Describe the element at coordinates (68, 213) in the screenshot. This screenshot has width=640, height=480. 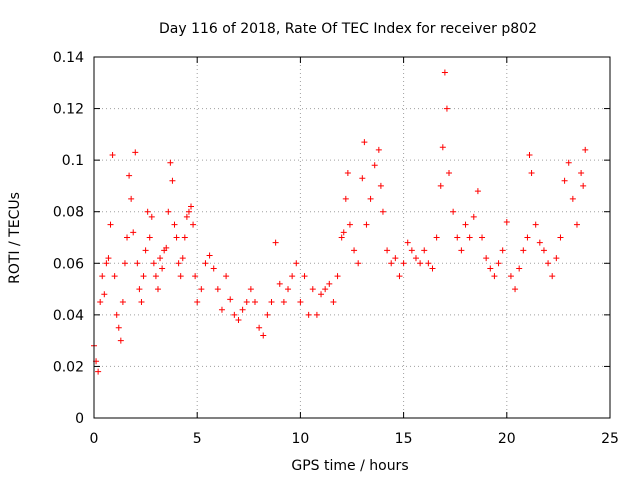
I see `y-tick-label: 0.08` at that location.